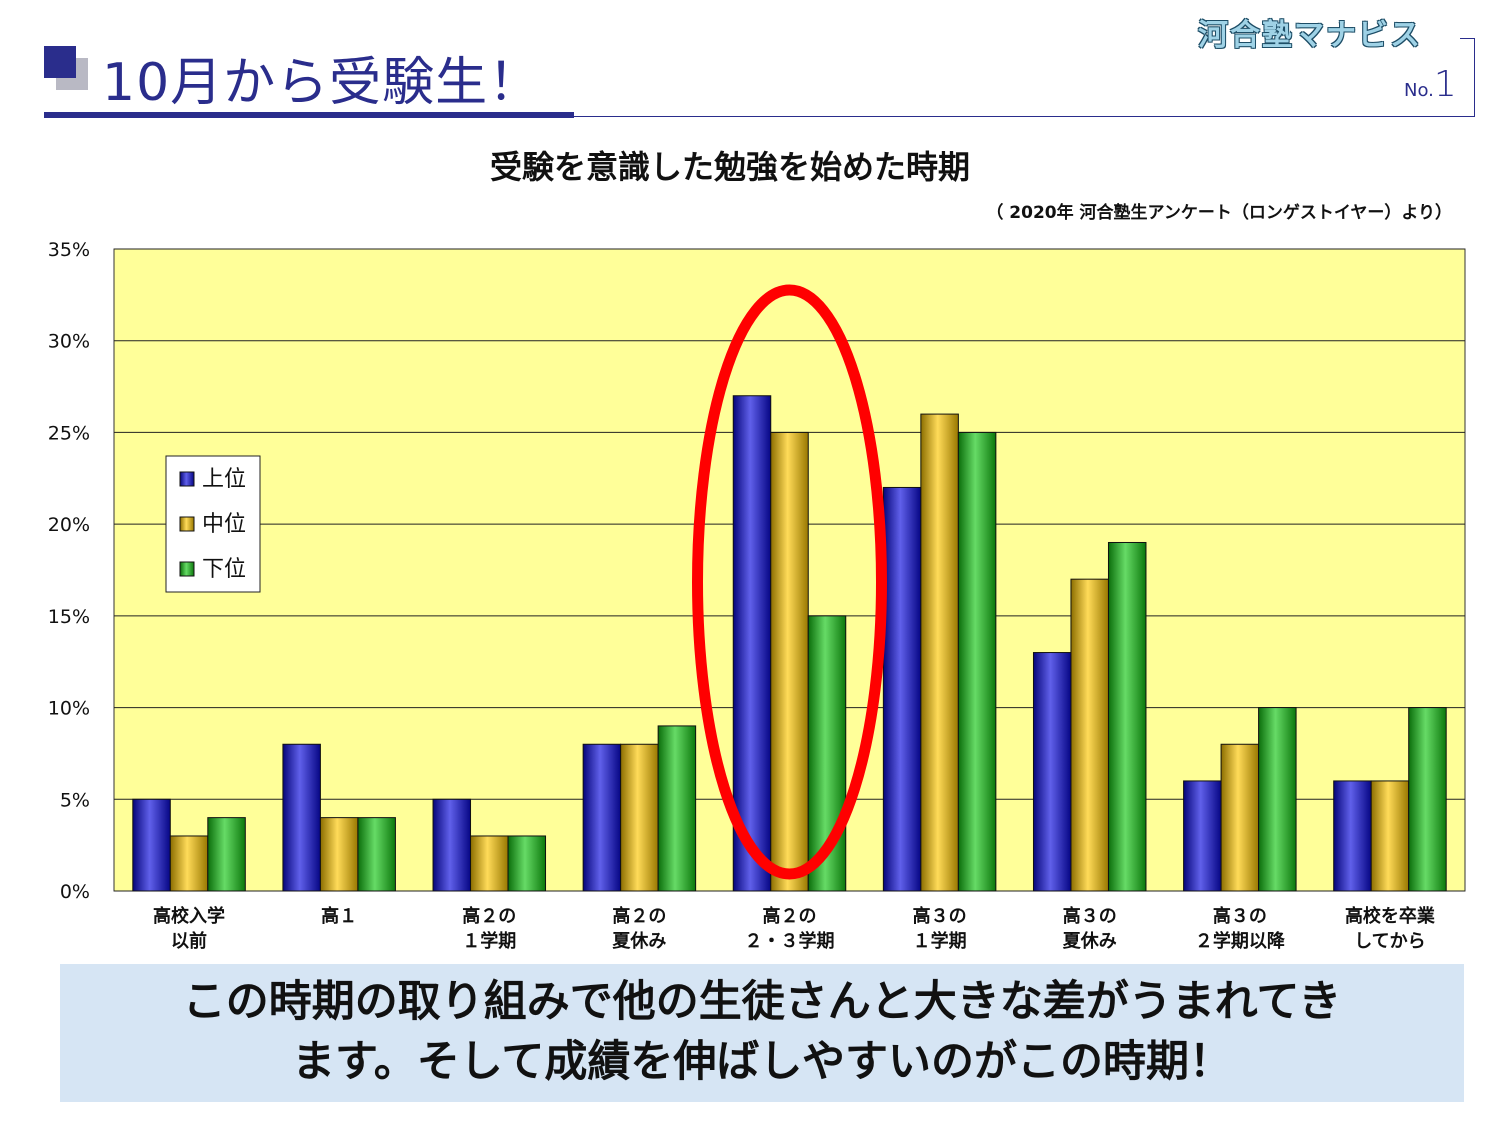  I want to click on chart-source: （ 2020年 河合塾生アンケート（ロンゲストイヤー）より）, so click(1219, 213).